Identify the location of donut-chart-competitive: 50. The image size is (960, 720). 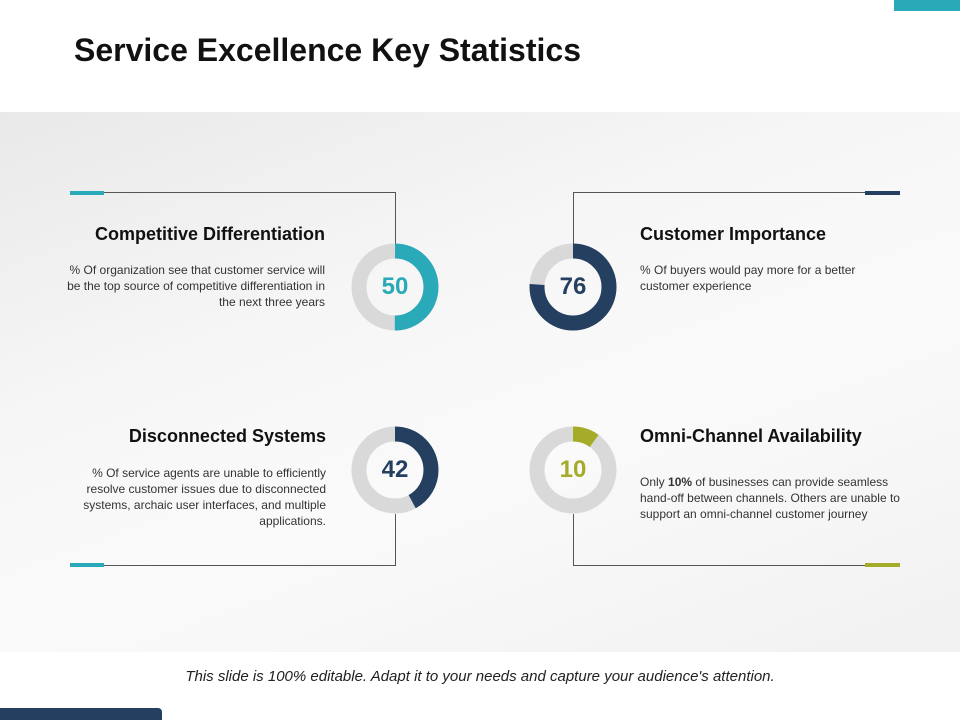
(395, 287).